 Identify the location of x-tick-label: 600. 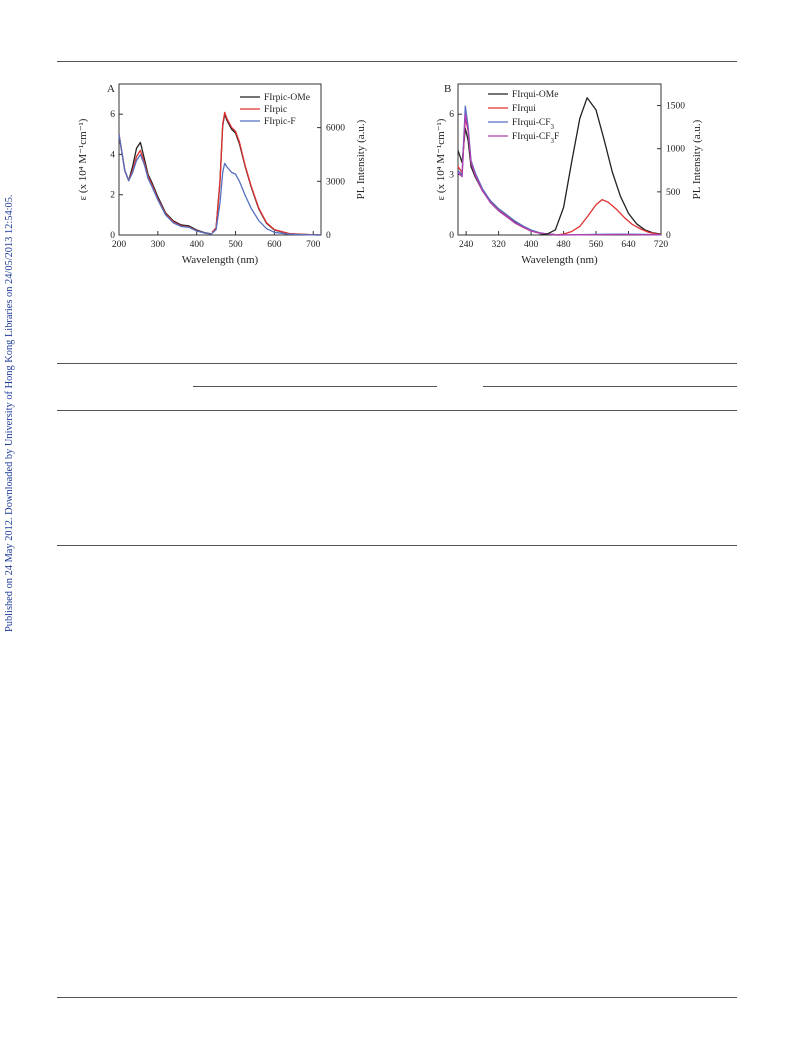
(274, 245).